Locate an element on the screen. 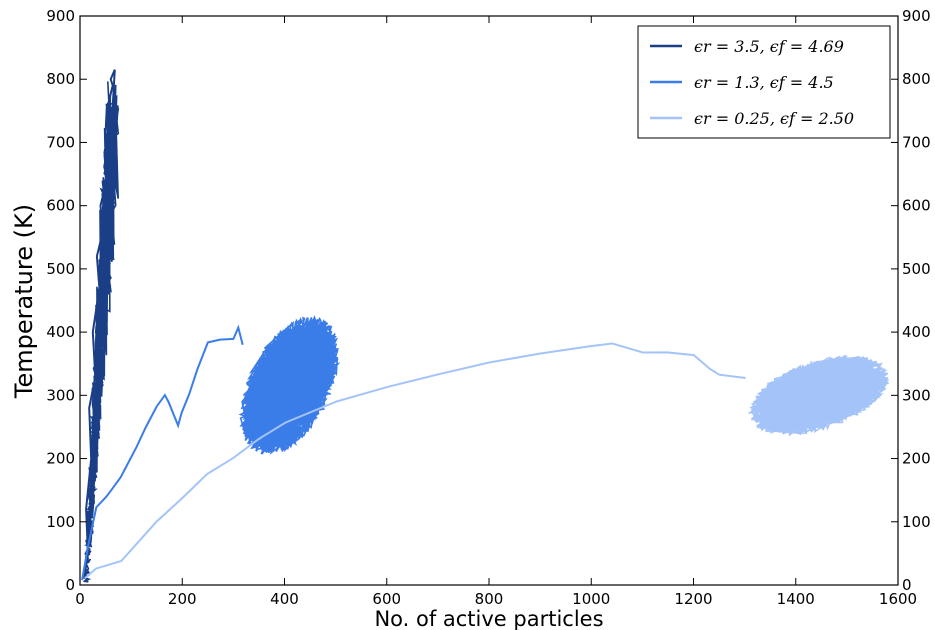 The image size is (935, 630). y-tick-label-right: 800 is located at coordinates (916, 79).